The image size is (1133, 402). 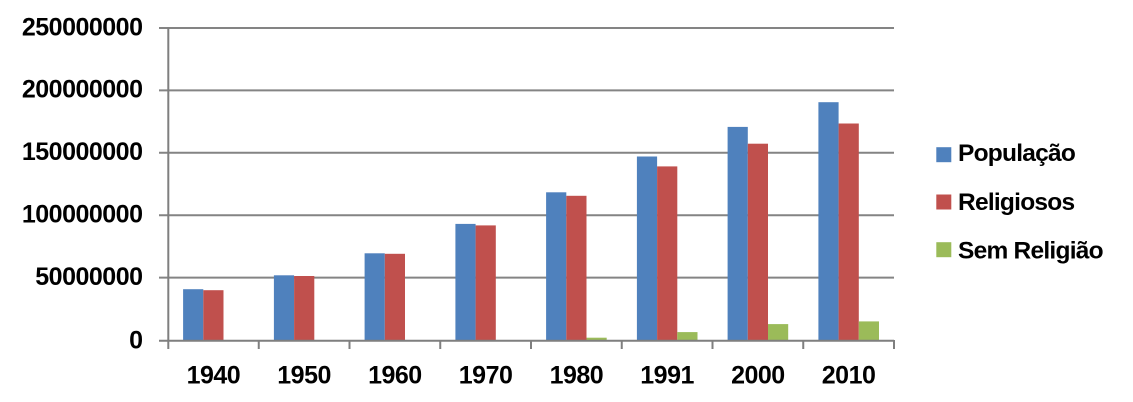 I want to click on svg-text: Sem Religião, so click(x=1031, y=250).